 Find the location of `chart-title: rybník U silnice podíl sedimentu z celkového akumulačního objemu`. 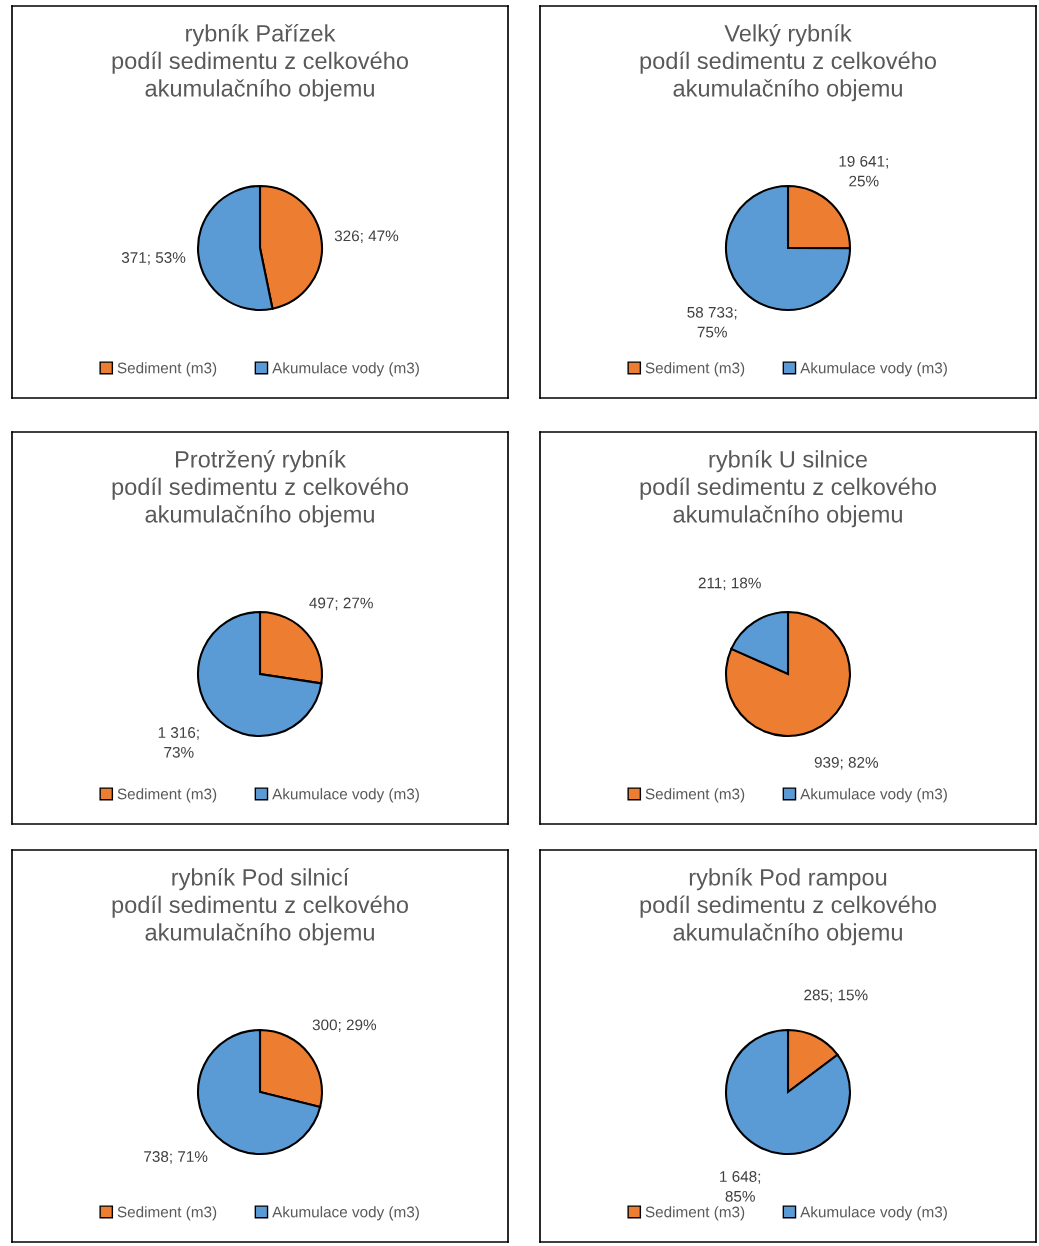

chart-title: rybník U silnice podíl sedimentu z celkového akumulačního objemu is located at coordinates (788, 489).